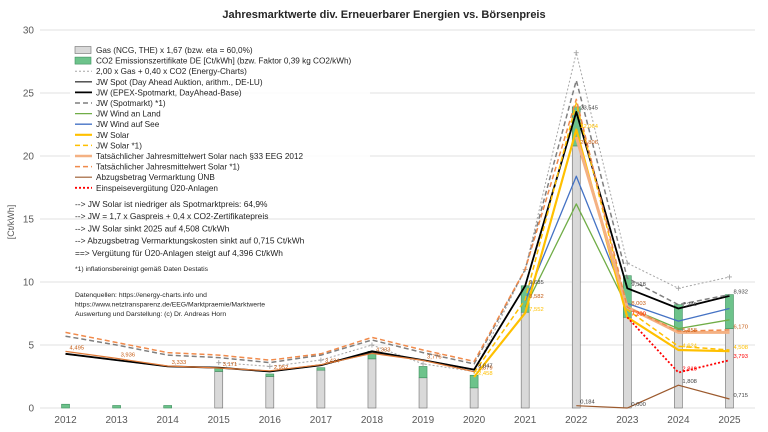 Image resolution: width=768 pixels, height=432 pixels. Describe the element at coordinates (638, 405) in the screenshot. I see `data-label: 0,000` at that location.